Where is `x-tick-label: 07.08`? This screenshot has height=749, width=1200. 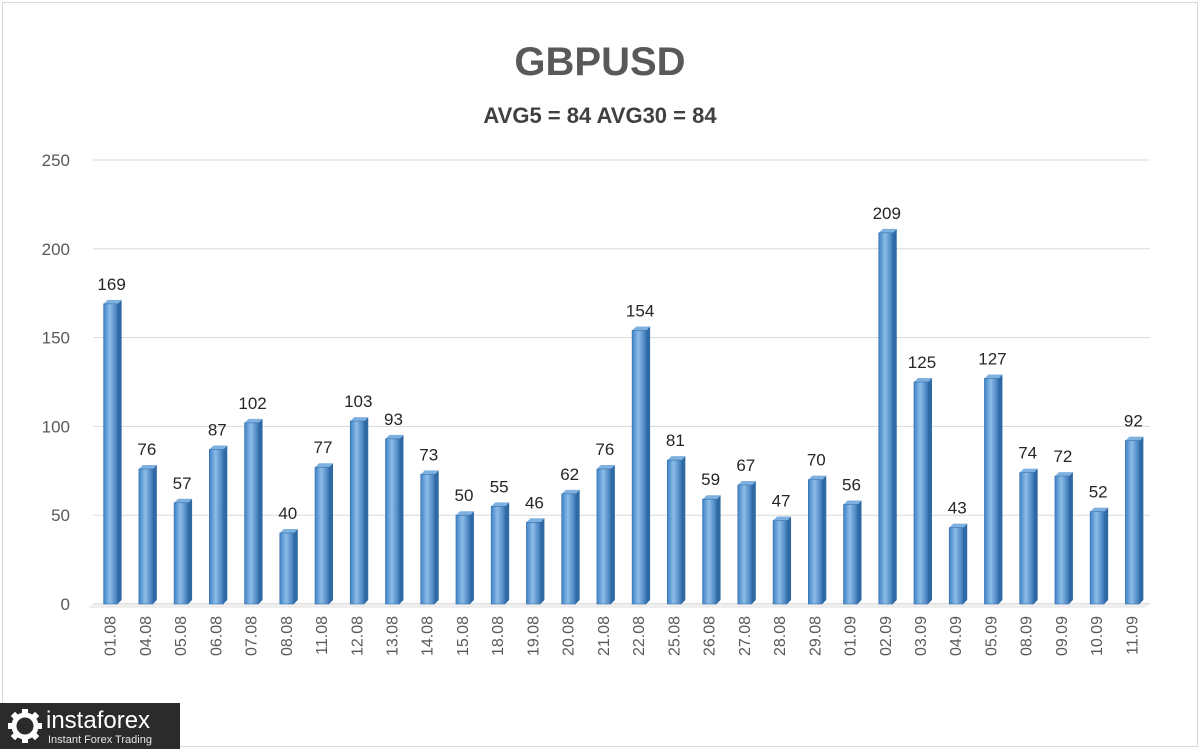 x-tick-label: 07.08 is located at coordinates (252, 636).